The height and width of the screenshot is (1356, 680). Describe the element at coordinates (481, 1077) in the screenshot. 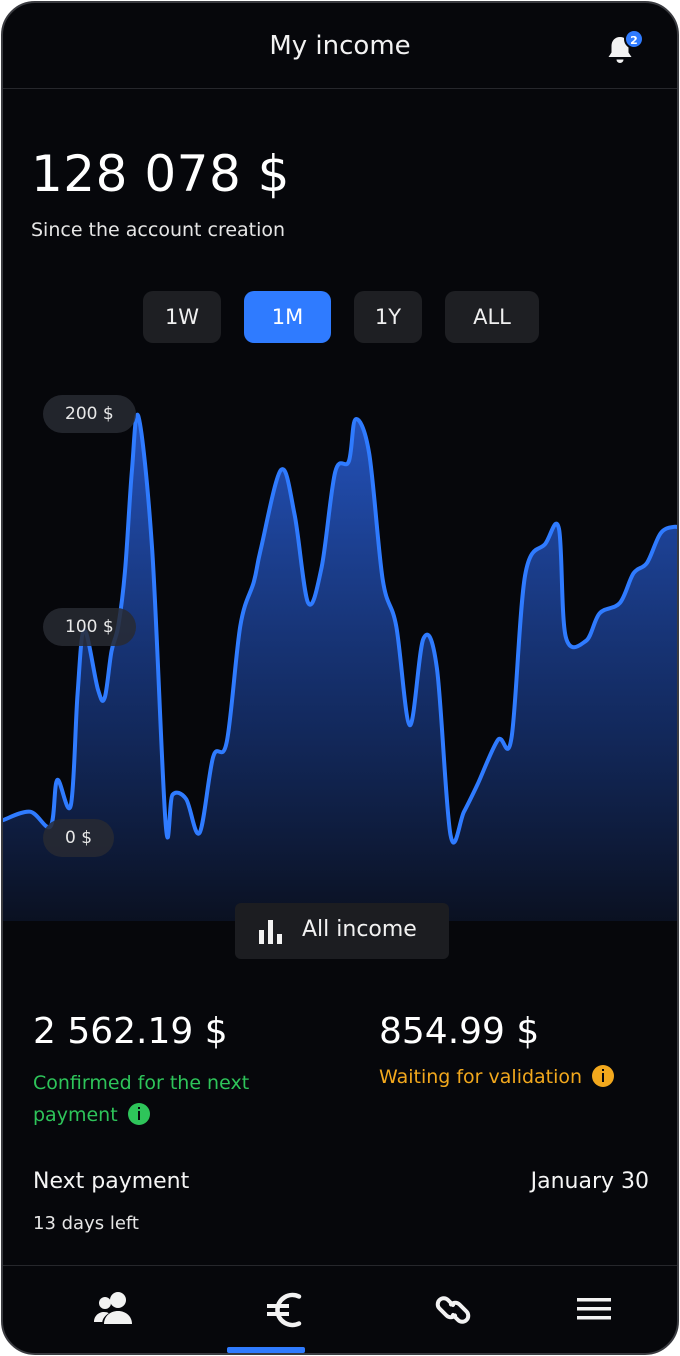

I see `pending-label: Waiting for validation` at that location.